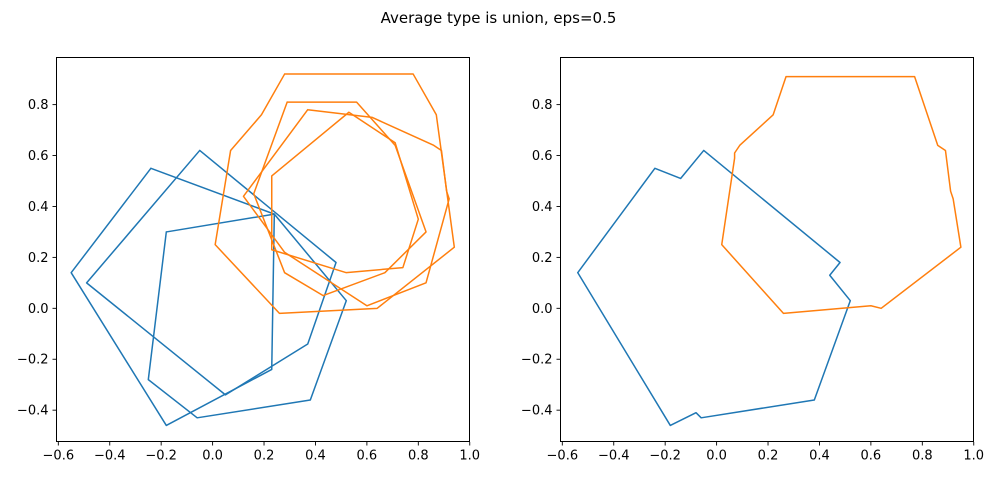  I want to click on figure-title: Average type is union, eps=0.5, so click(498, 18).